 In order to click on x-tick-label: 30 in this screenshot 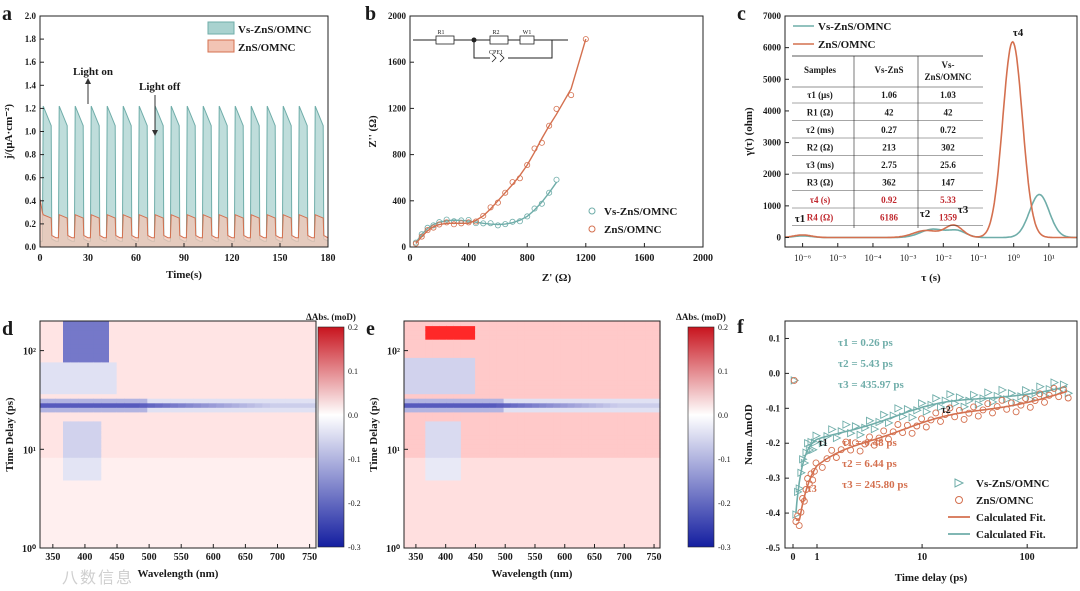, I will do `click(88, 258)`.